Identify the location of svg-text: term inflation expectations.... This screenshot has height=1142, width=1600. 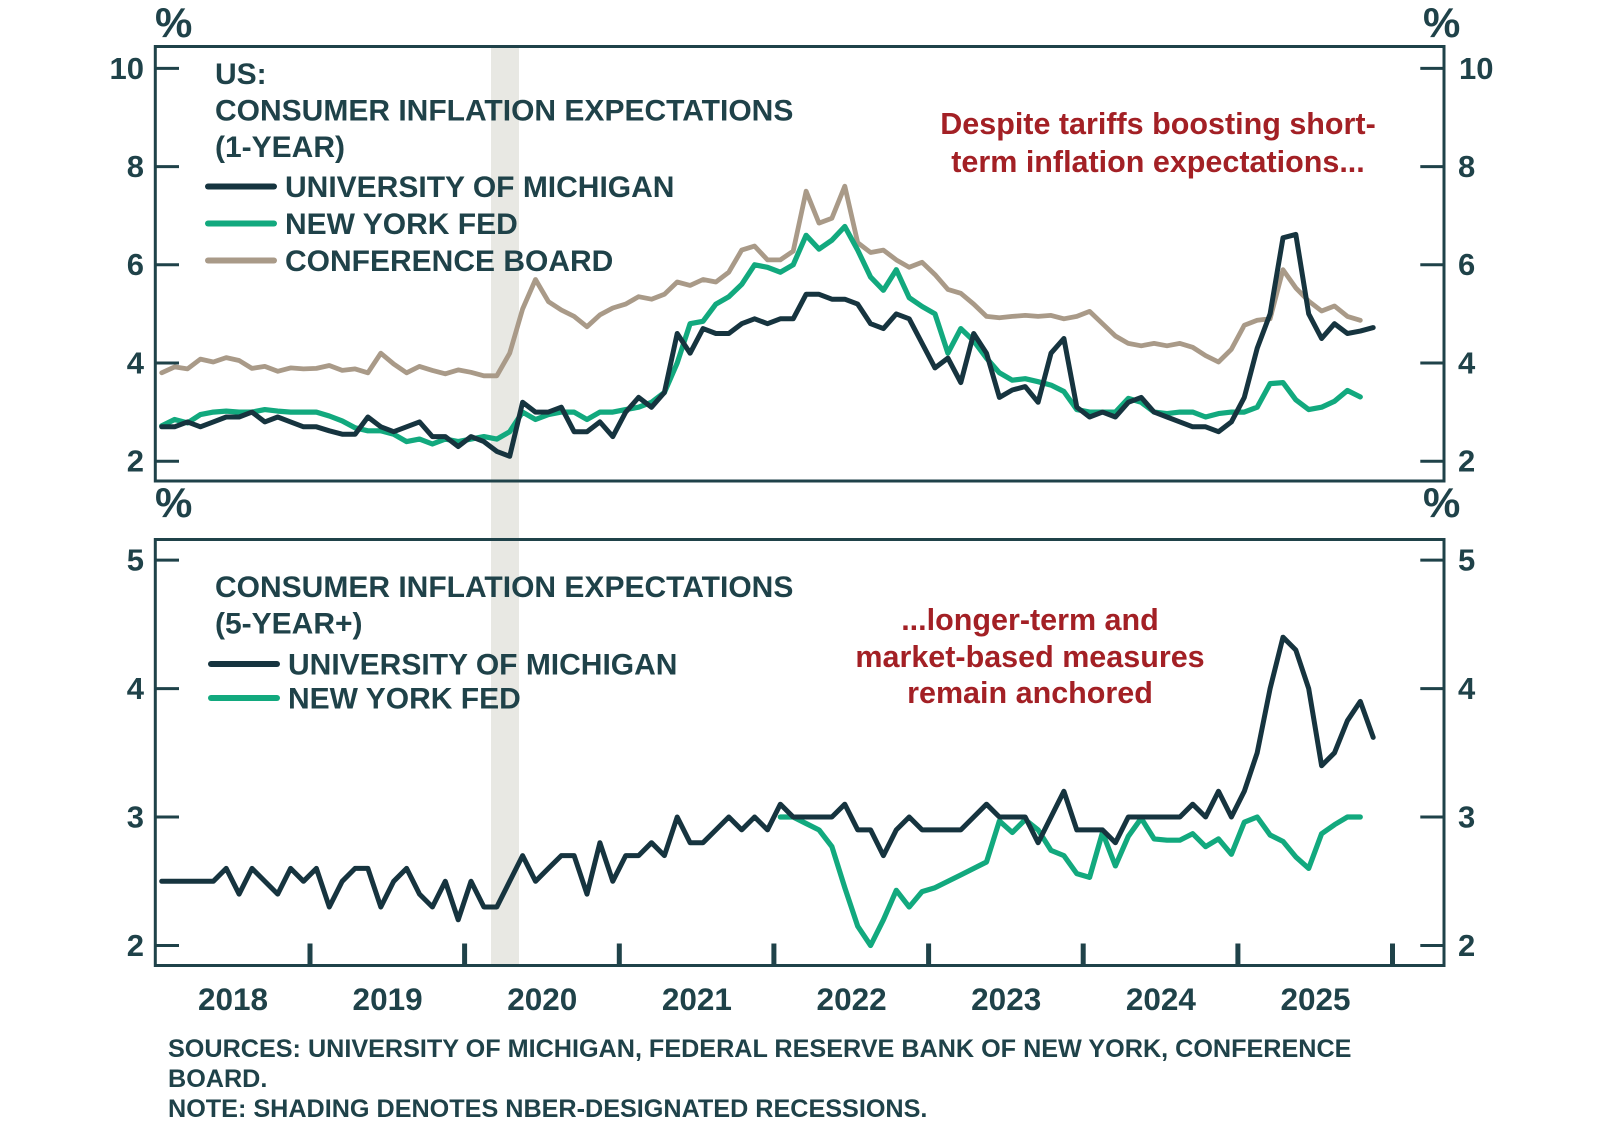
(1158, 162).